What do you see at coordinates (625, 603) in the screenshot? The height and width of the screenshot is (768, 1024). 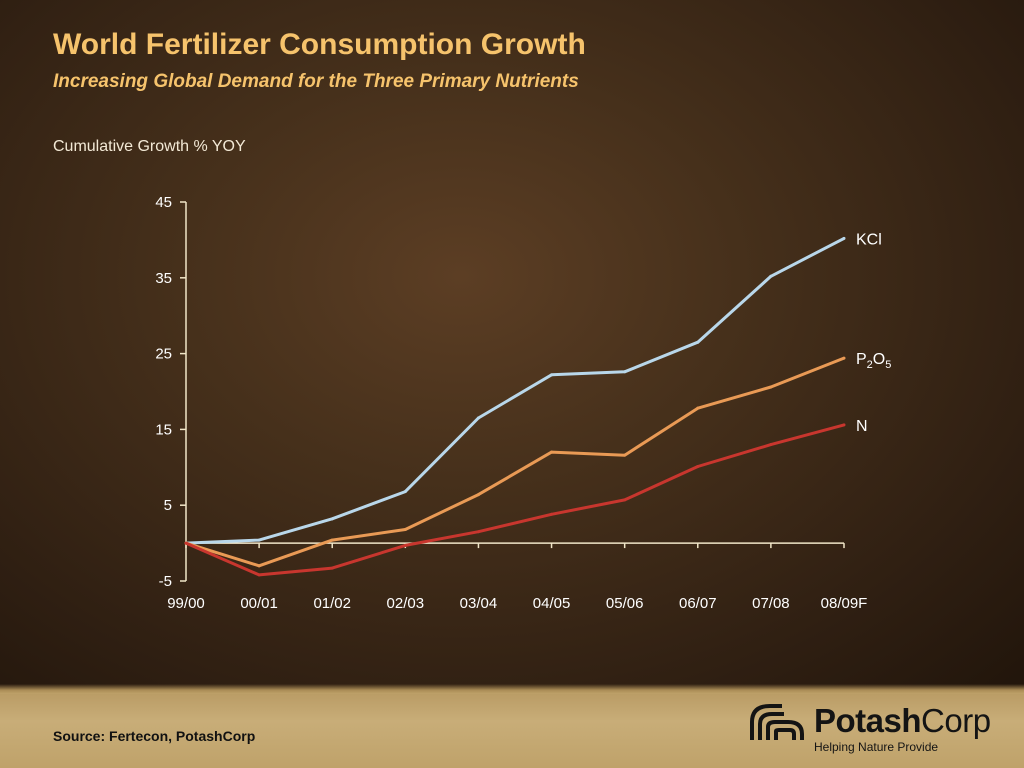 I see `x-tick-label: 05/06` at bounding box center [625, 603].